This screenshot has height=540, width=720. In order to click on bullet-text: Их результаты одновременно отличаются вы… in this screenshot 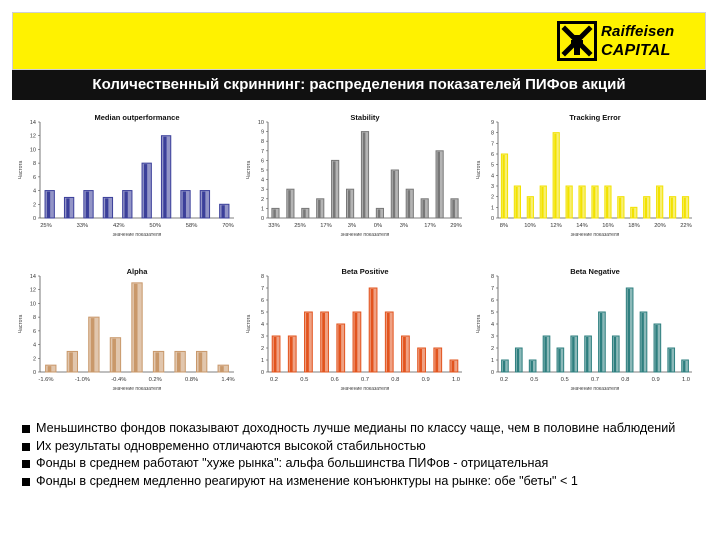, I will do `click(231, 445)`.